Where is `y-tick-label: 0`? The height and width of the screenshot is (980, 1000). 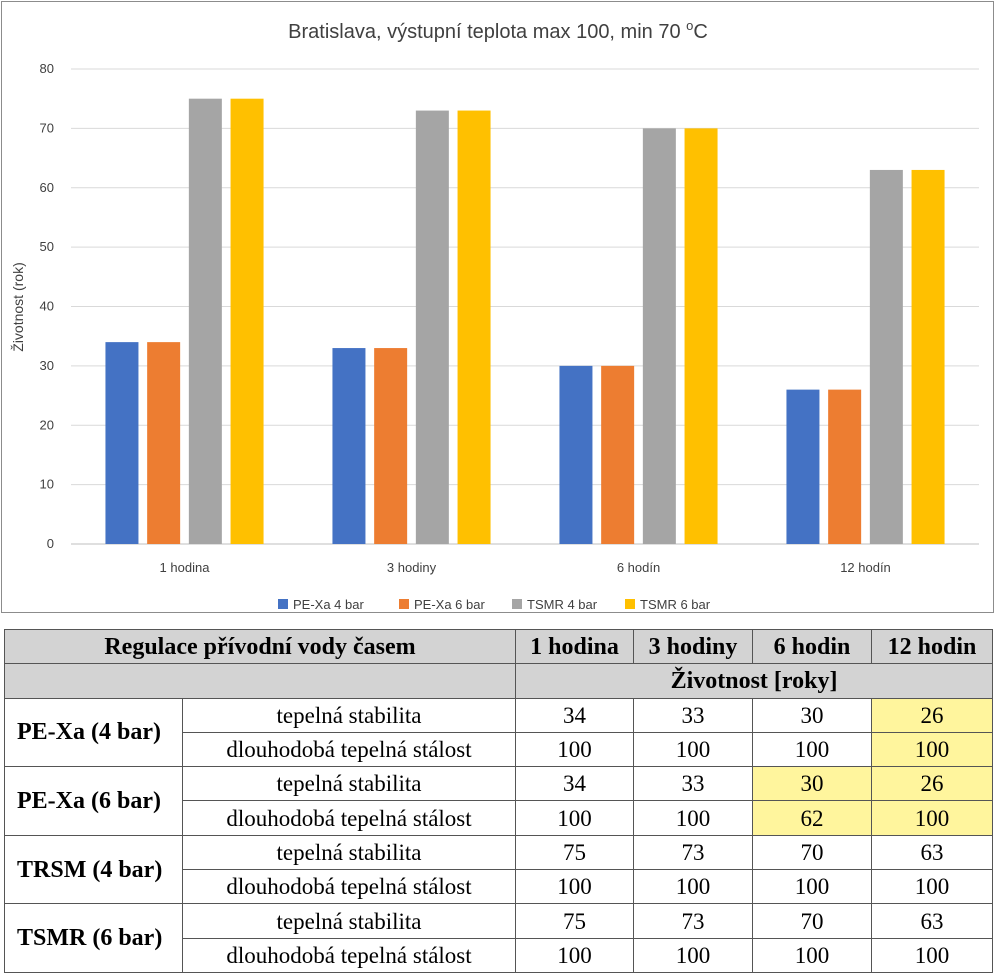 y-tick-label: 0 is located at coordinates (50, 543).